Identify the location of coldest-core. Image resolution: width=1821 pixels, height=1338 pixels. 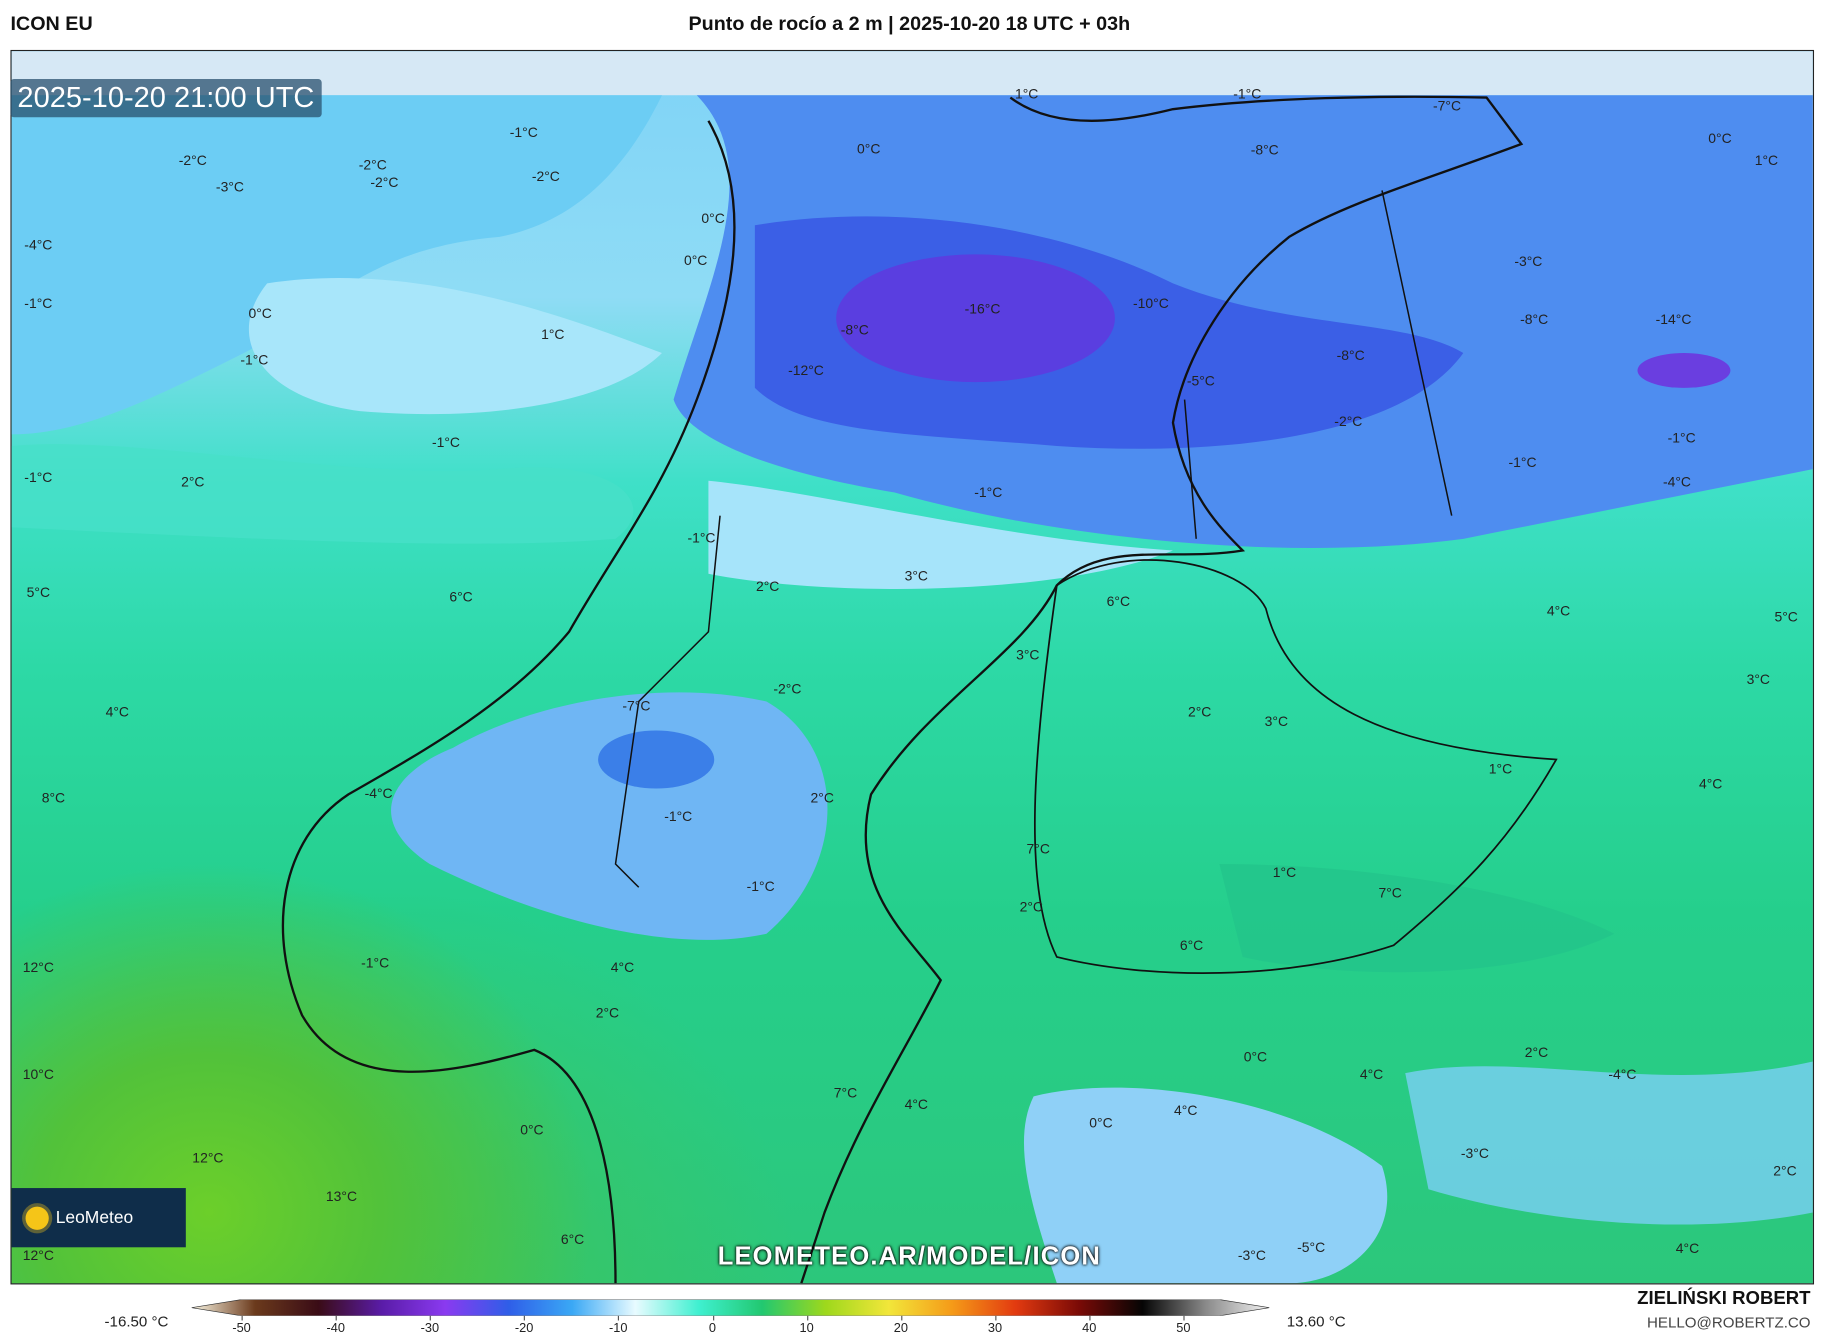
(975, 318).